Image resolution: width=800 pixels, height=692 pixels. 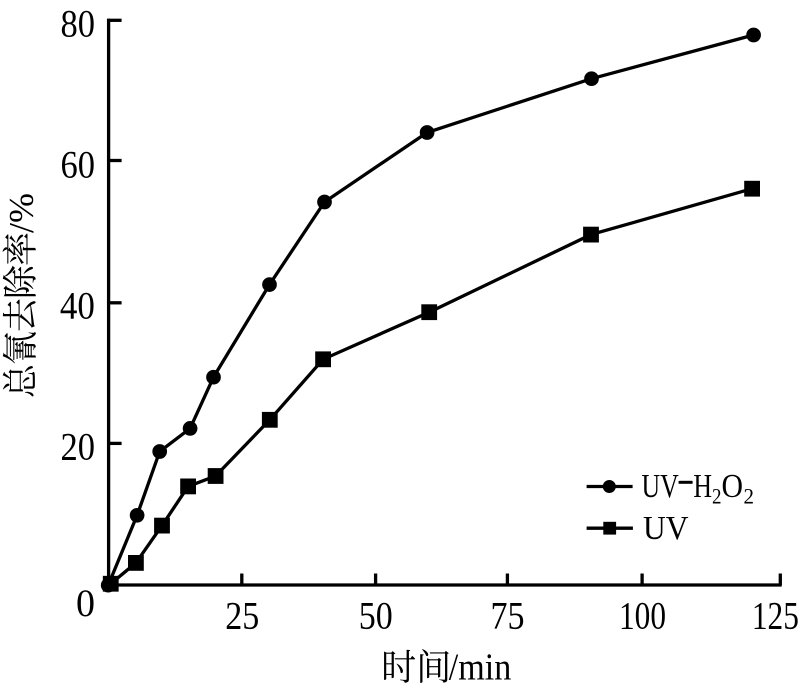 What do you see at coordinates (733, 486) in the screenshot?
I see `svg-text: O` at bounding box center [733, 486].